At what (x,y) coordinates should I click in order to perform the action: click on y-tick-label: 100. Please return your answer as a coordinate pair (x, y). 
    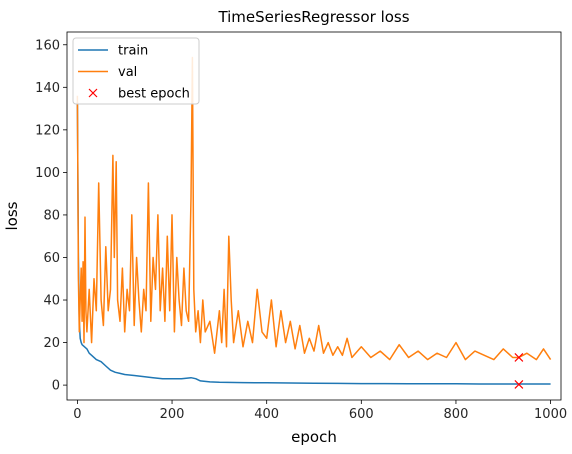
    Looking at the image, I should click on (47, 173).